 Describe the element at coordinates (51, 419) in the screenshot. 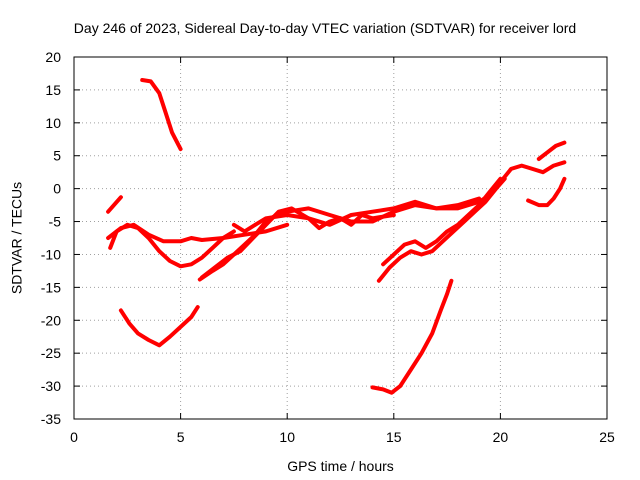

I see `y-tick-label: -35` at that location.